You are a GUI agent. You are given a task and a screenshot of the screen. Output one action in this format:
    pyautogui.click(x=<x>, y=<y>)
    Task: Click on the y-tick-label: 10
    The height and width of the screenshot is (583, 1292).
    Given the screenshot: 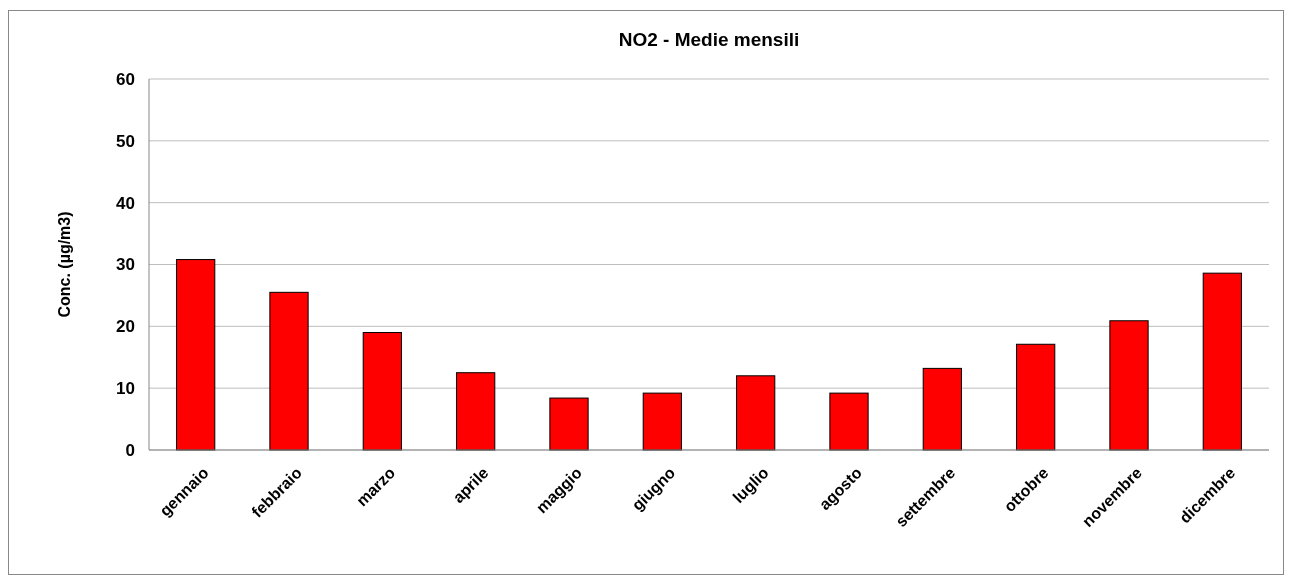 What is the action you would take?
    pyautogui.click(x=125, y=389)
    